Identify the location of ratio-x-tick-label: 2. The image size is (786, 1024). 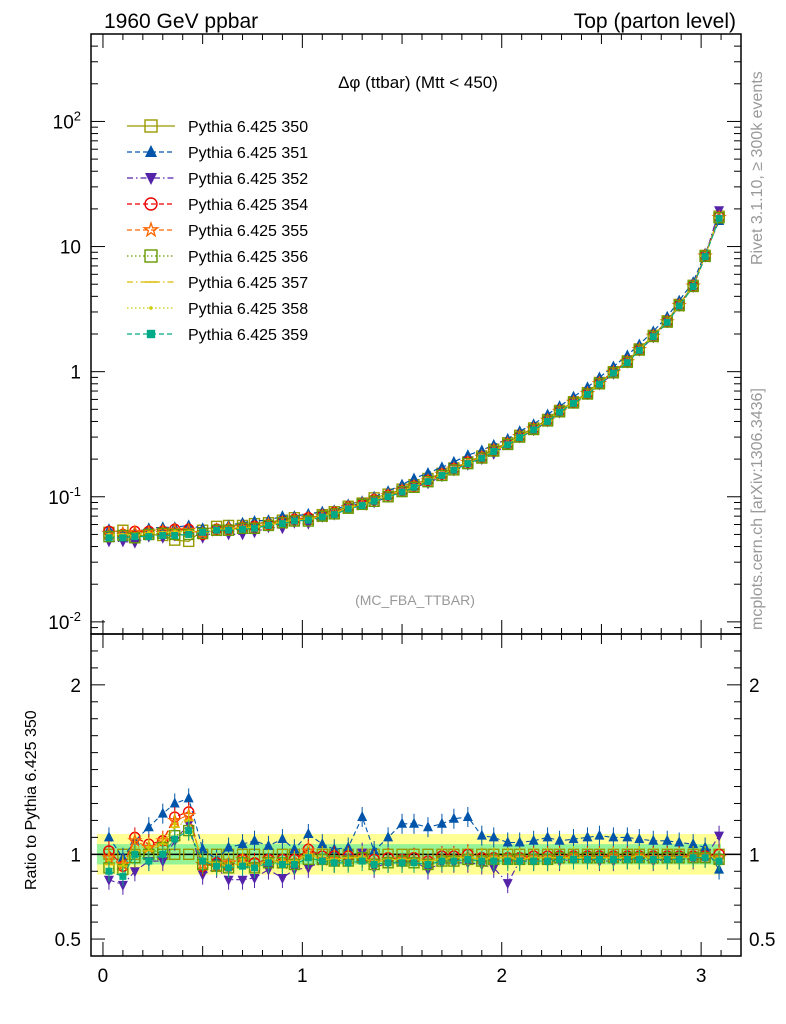
(501, 976).